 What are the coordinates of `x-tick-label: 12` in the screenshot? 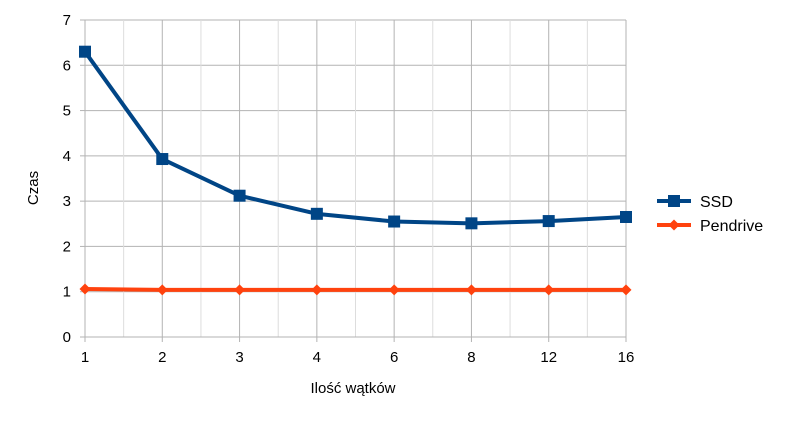 It's located at (548, 357).